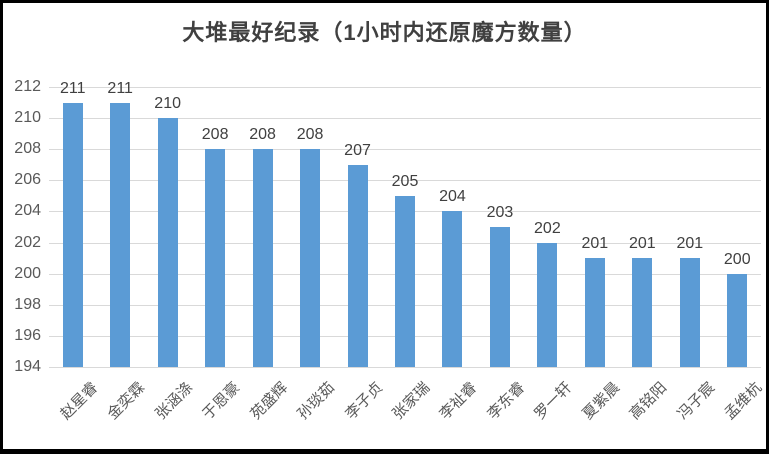 The width and height of the screenshot is (769, 454). I want to click on y-axis-tick-label: 204, so click(27, 211).